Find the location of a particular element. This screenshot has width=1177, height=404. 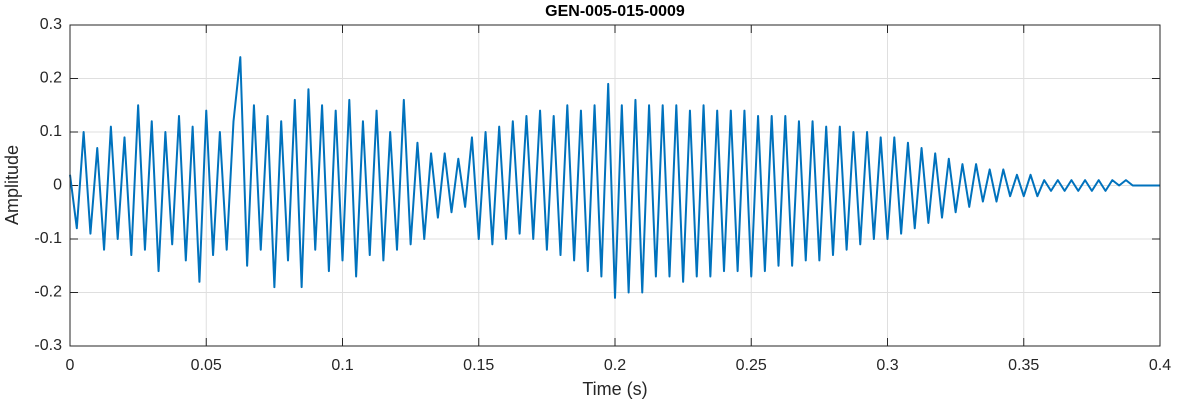

x-tick-label: 0.25 is located at coordinates (751, 365).